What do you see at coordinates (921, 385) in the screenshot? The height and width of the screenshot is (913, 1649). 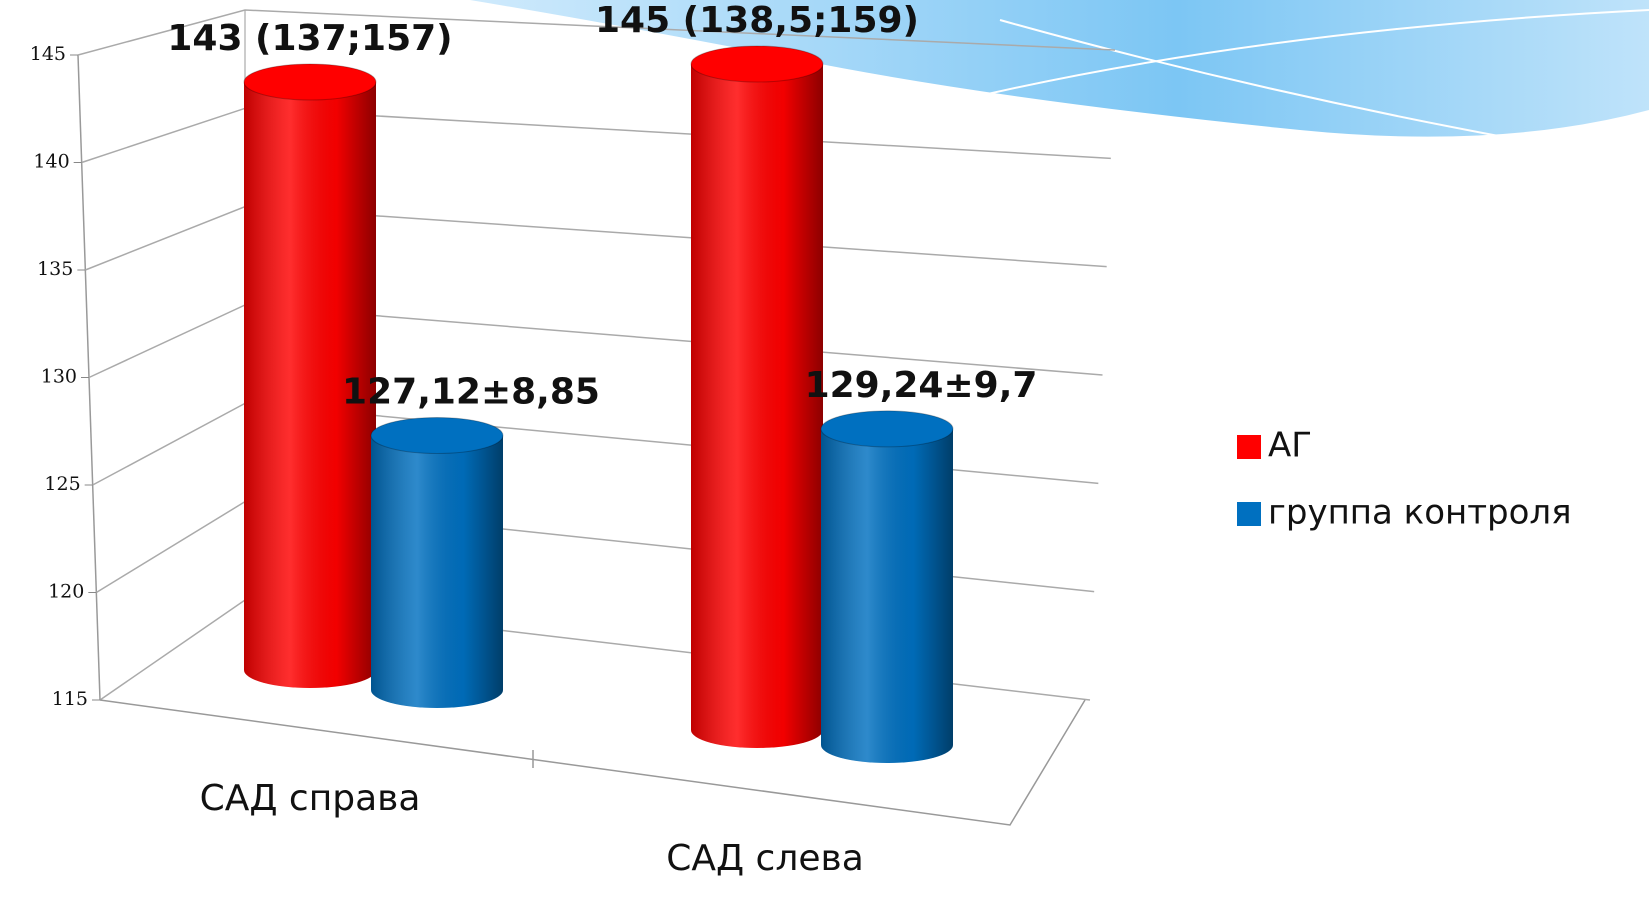 I see `data-label: 129,24±9,7` at bounding box center [921, 385].